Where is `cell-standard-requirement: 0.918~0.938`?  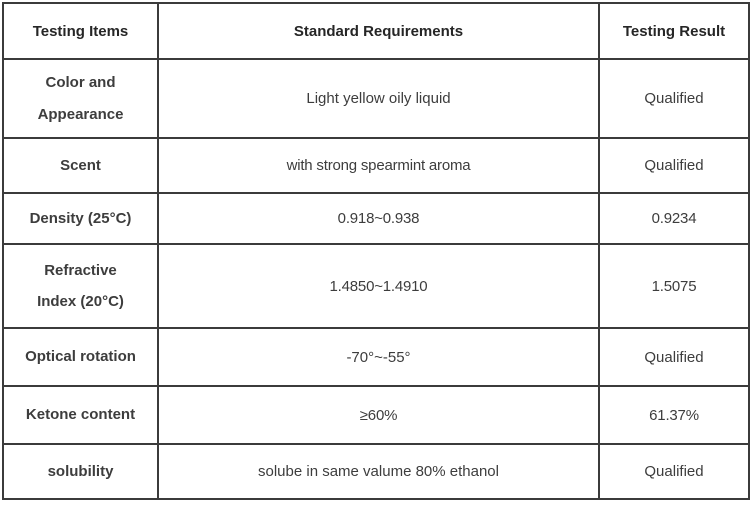 cell-standard-requirement: 0.918~0.938 is located at coordinates (378, 218).